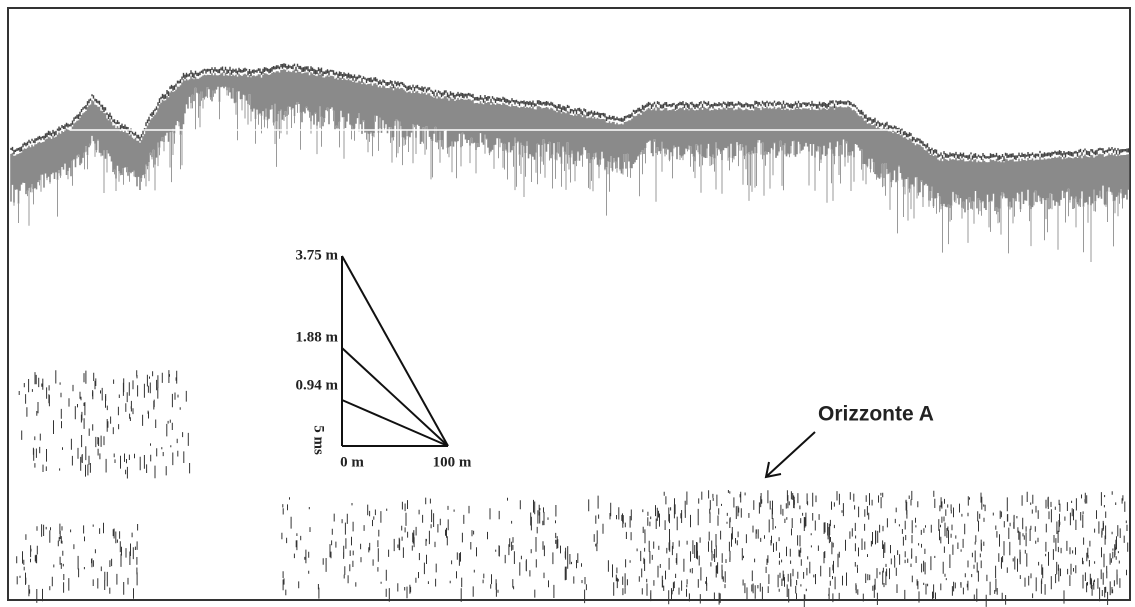  What do you see at coordinates (317, 385) in the screenshot?
I see `scale-label: 0.94 m` at bounding box center [317, 385].